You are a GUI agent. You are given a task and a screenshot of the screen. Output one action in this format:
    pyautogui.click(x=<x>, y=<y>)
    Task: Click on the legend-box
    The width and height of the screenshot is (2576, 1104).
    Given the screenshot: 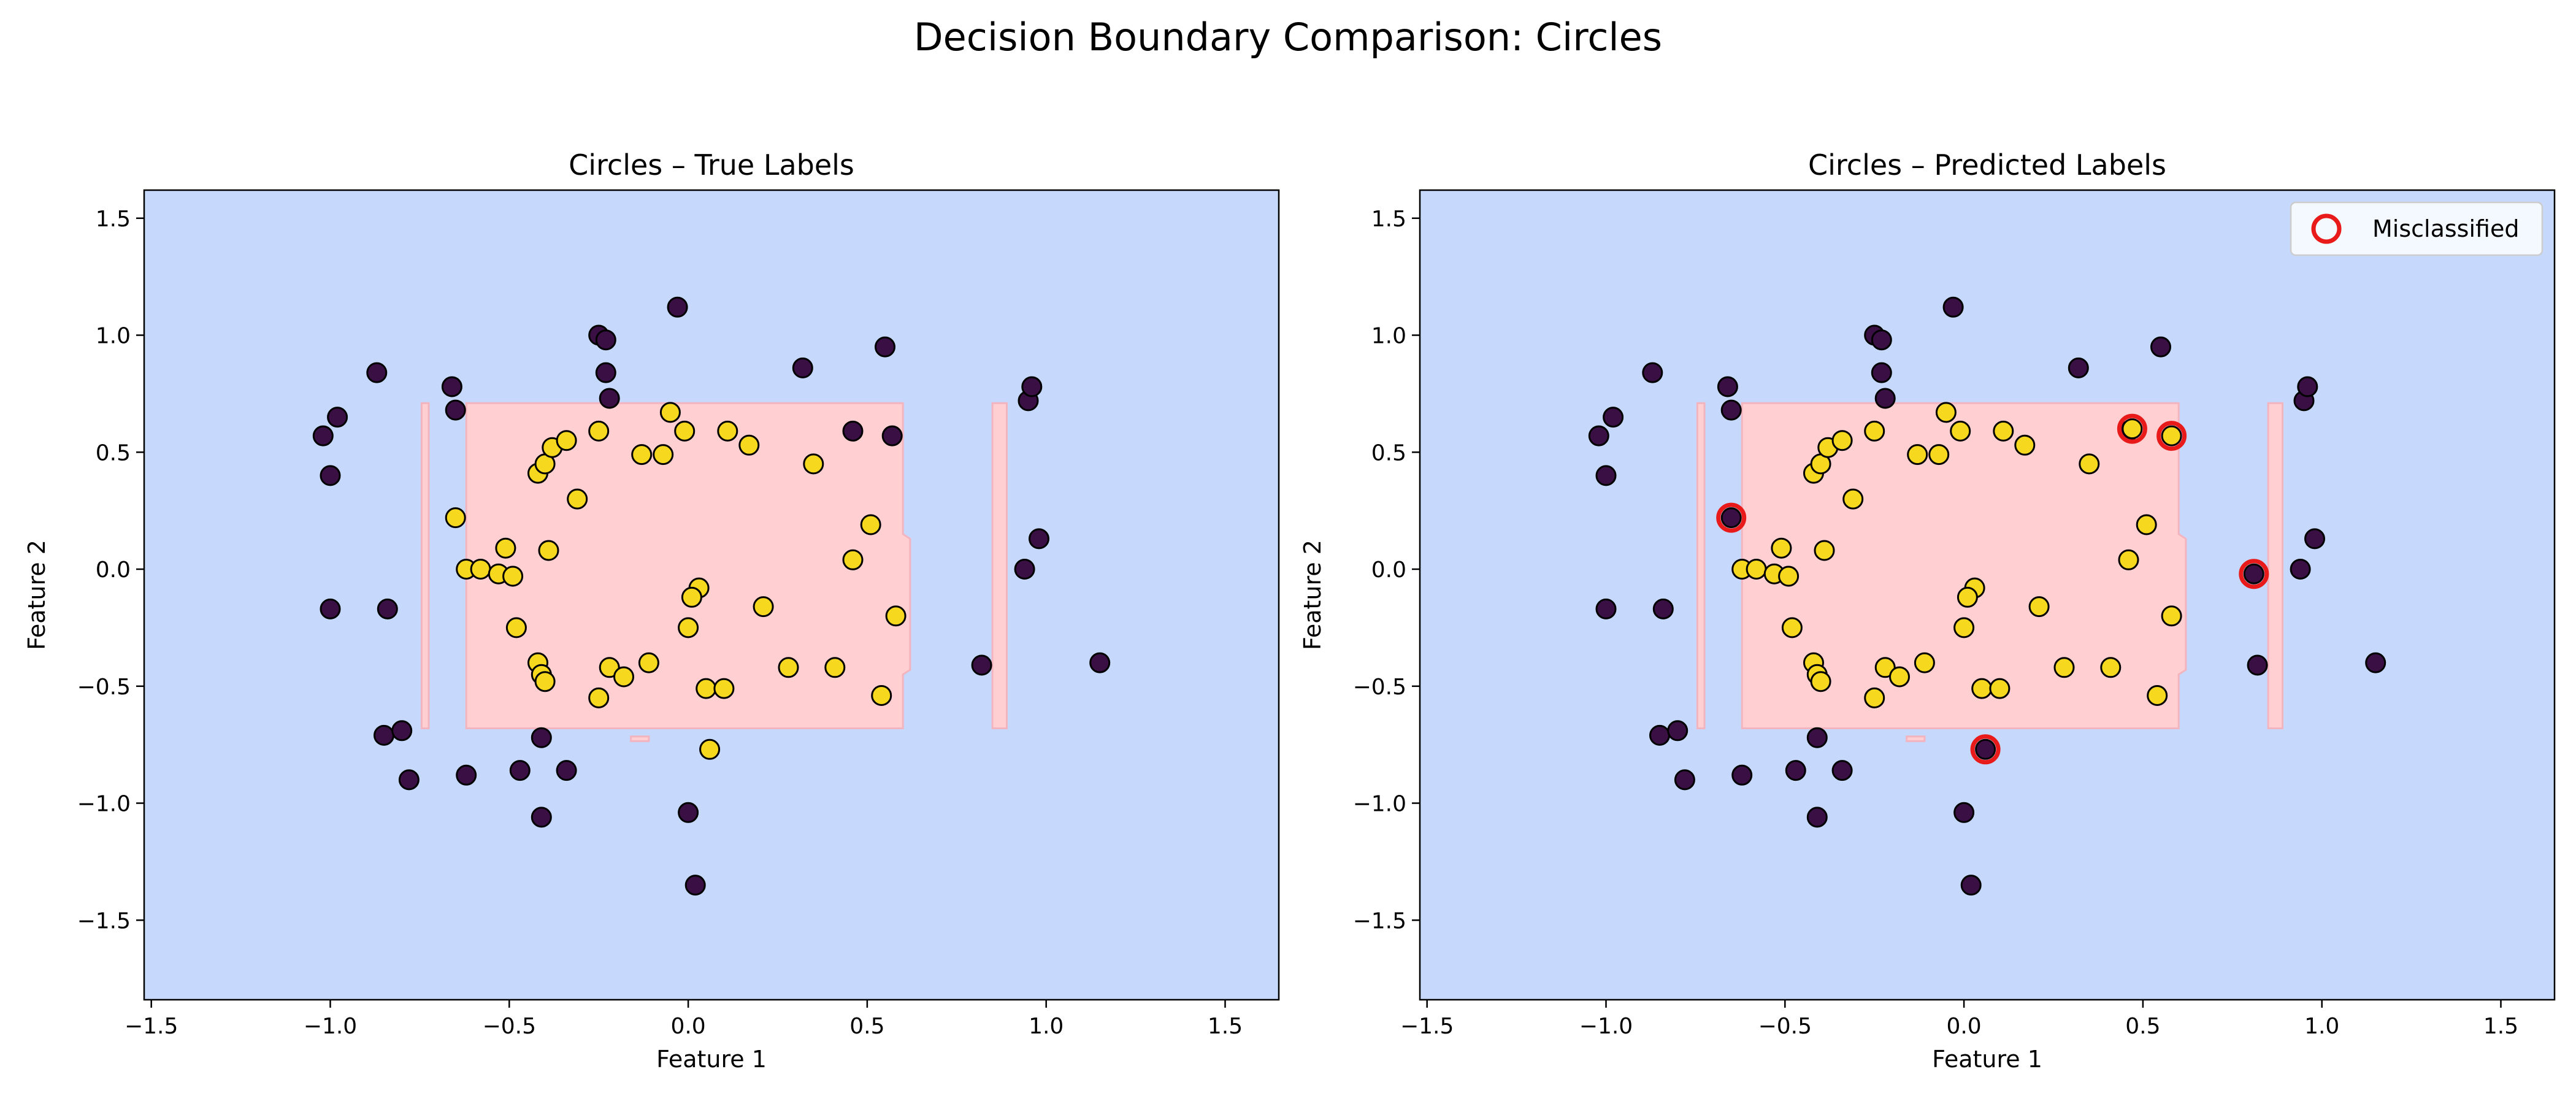 What is the action you would take?
    pyautogui.click(x=2416, y=228)
    